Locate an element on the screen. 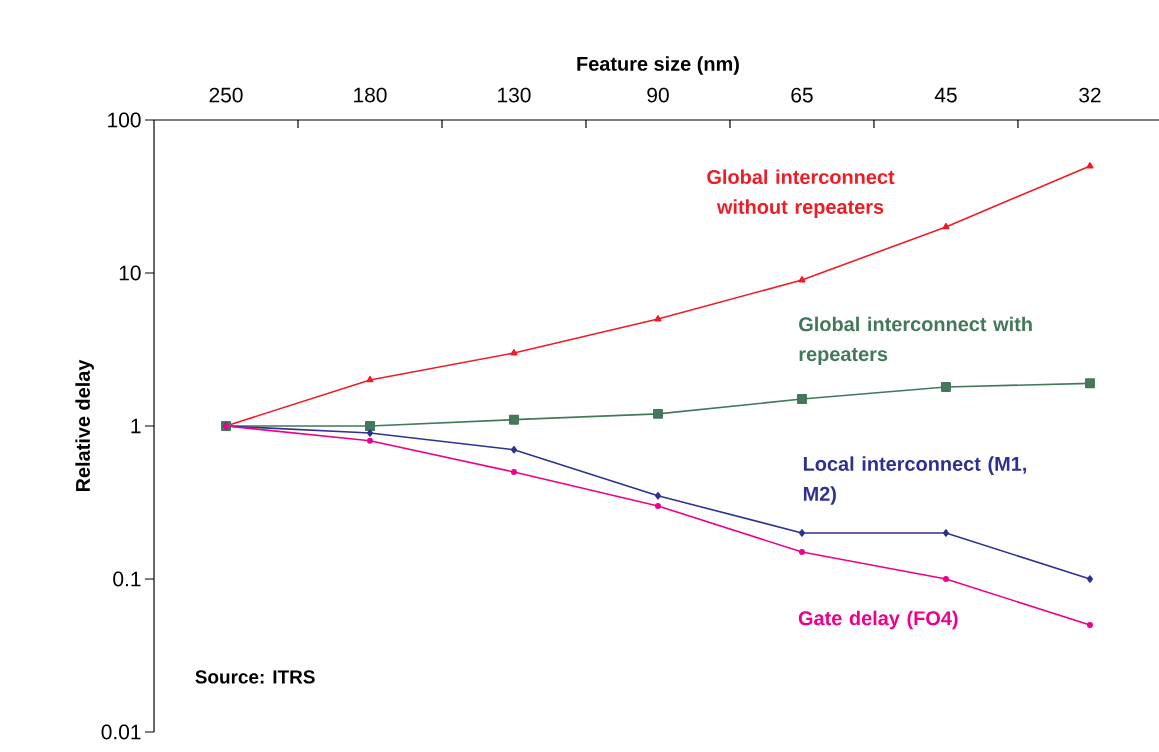 This screenshot has height=752, width=1159. x-tick-label: 90 is located at coordinates (658, 95).